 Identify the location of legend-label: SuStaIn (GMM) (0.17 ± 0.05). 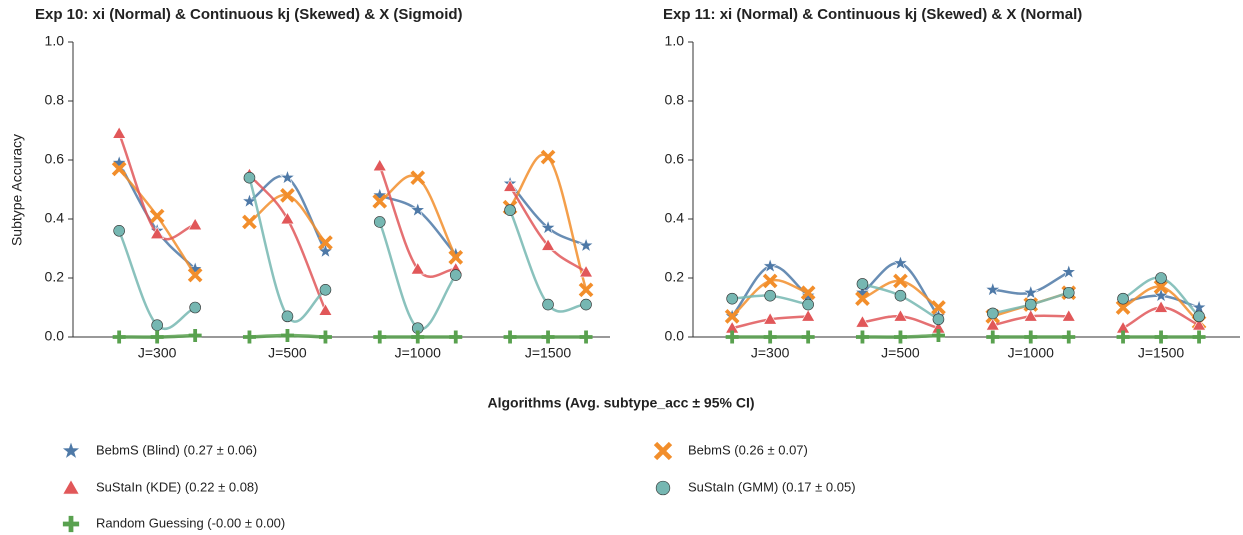
(772, 486).